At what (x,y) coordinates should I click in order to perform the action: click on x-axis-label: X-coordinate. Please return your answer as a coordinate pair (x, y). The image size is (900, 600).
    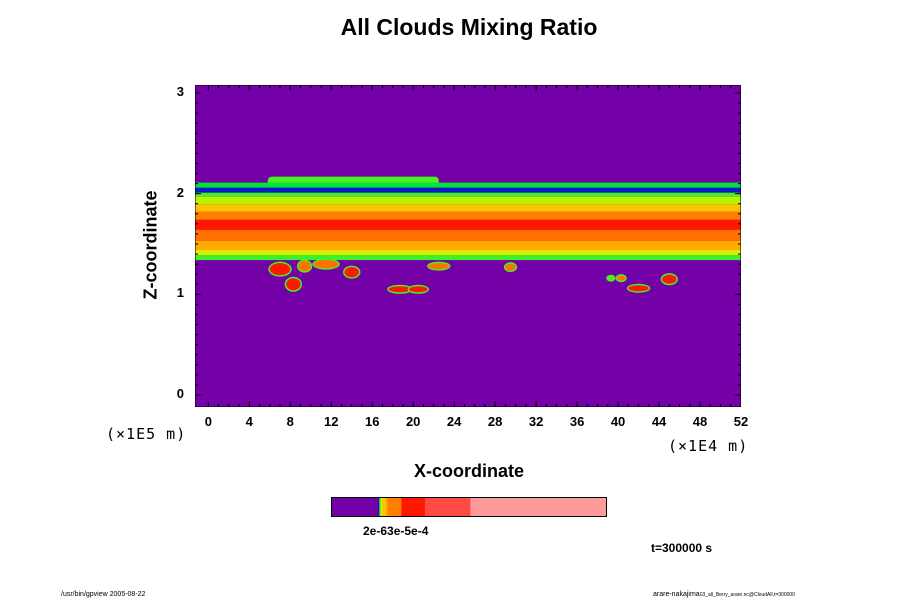
    Looking at the image, I should click on (468, 471).